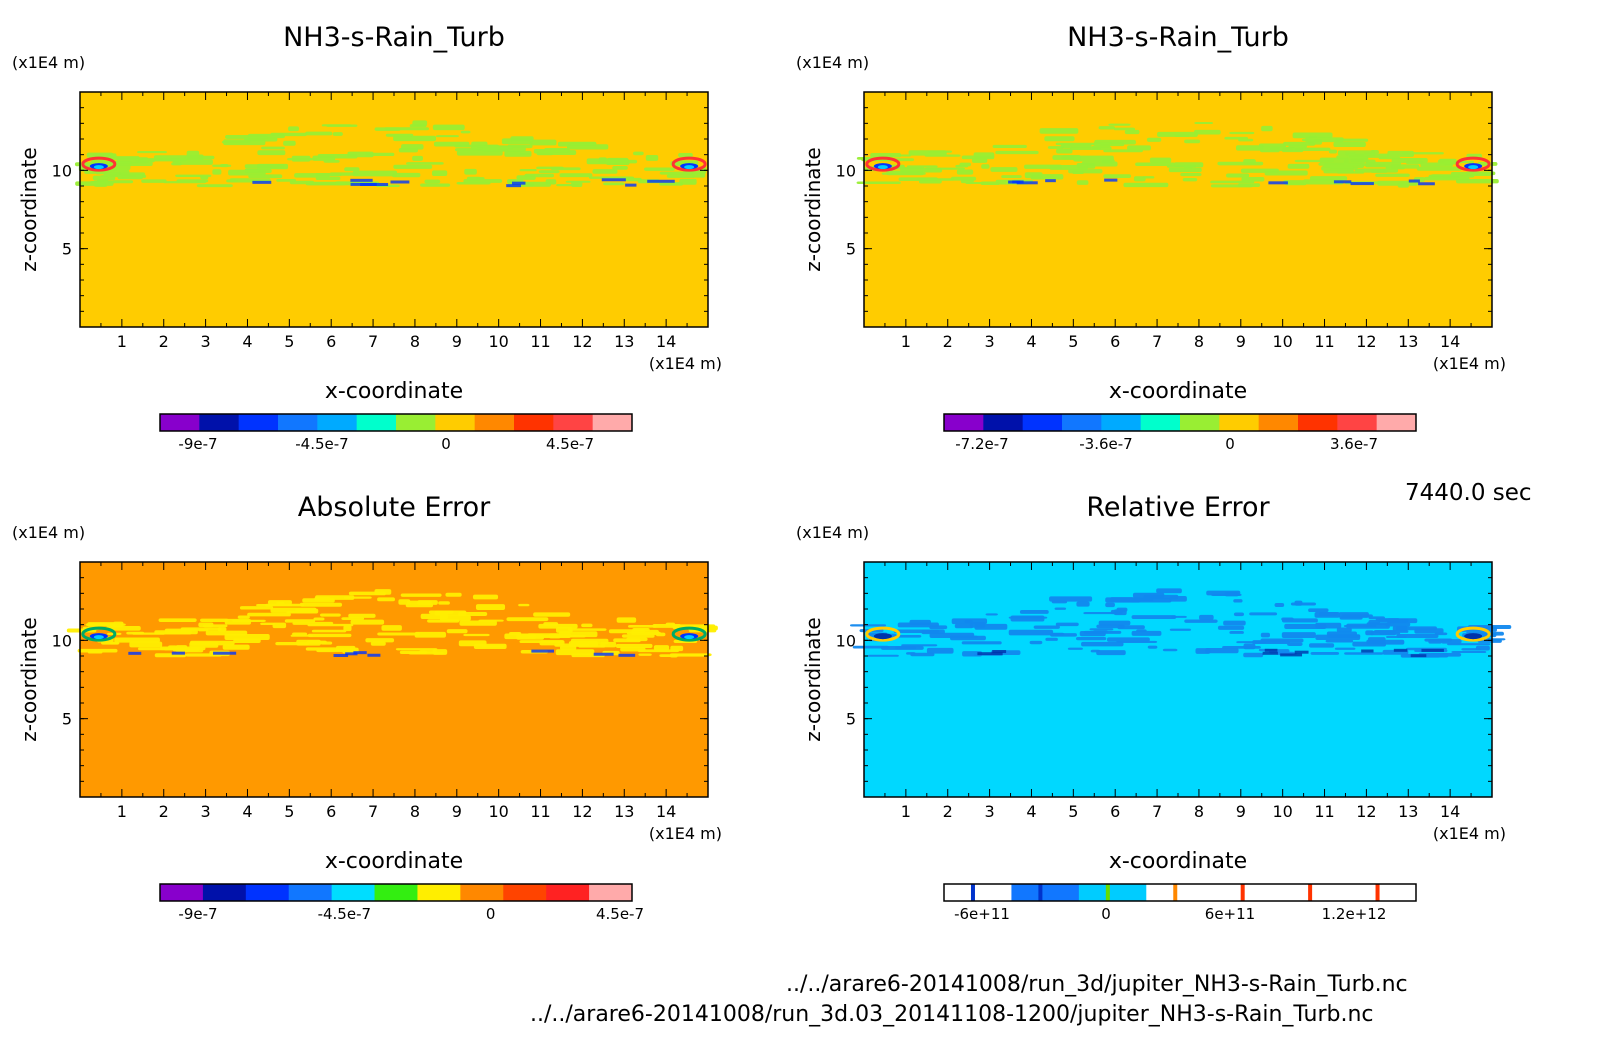 This screenshot has height=1054, width=1604. I want to click on colorbar-label: 6e+11, so click(1230, 914).